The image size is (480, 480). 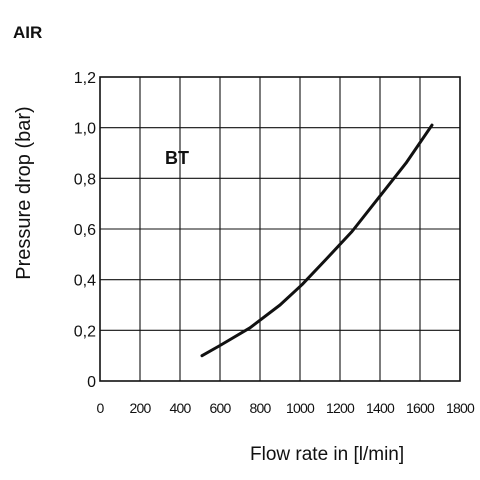 What do you see at coordinates (85, 179) in the screenshot?
I see `y-tick-label: 0,8` at bounding box center [85, 179].